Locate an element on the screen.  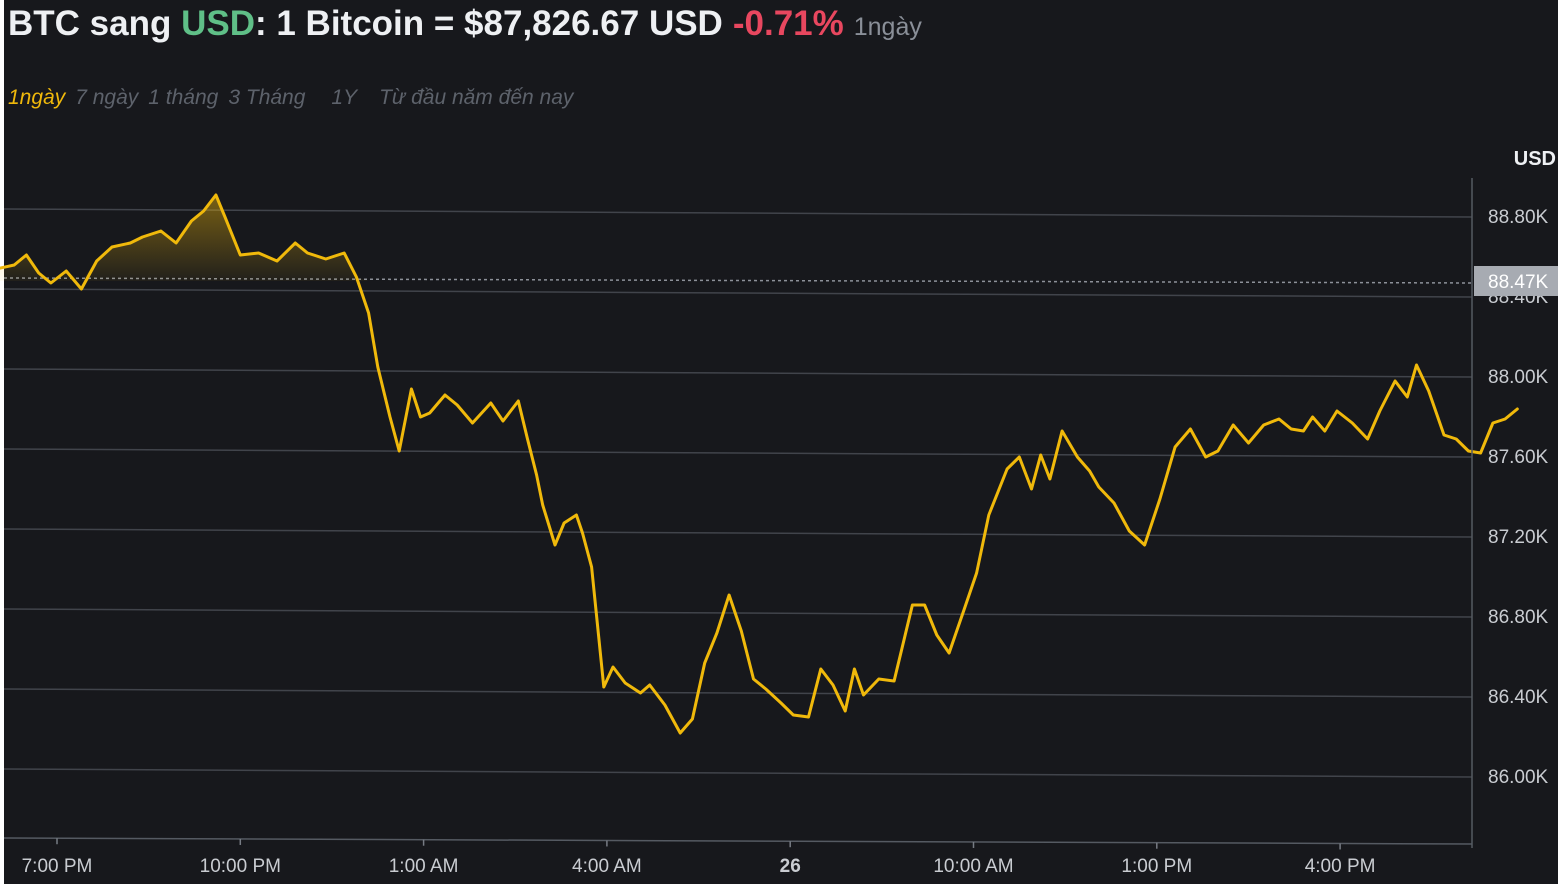
sang-text: sang is located at coordinates (130, 23).